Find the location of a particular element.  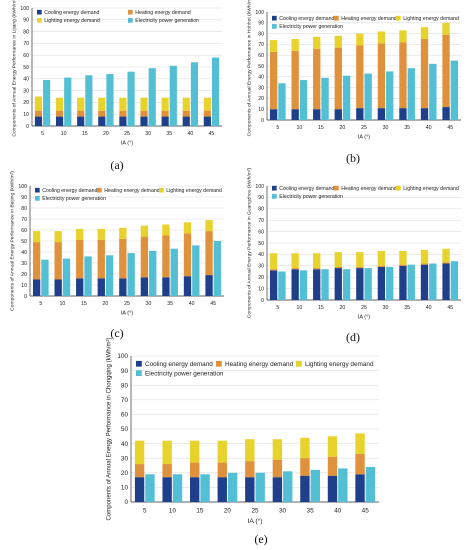

y-tick-label: 100 is located at coordinates (259, 13).